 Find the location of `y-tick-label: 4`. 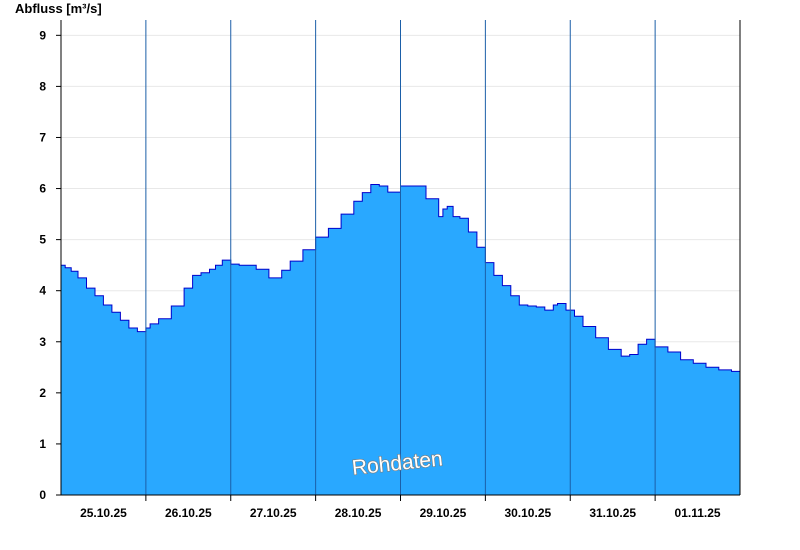

y-tick-label: 4 is located at coordinates (42, 291).